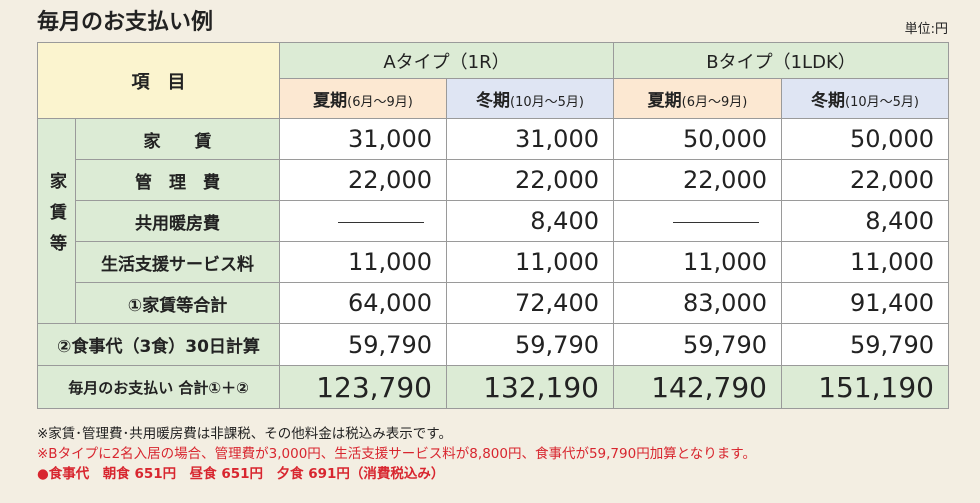 This screenshot has height=503, width=980. I want to click on value-cell: 142,790, so click(697, 387).